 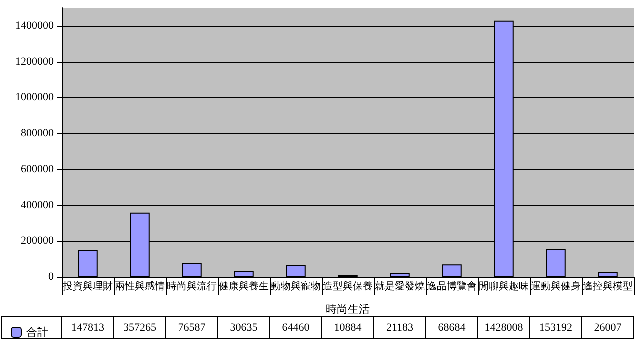 What do you see at coordinates (348, 328) in the screenshot?
I see `data-label: 10884` at bounding box center [348, 328].